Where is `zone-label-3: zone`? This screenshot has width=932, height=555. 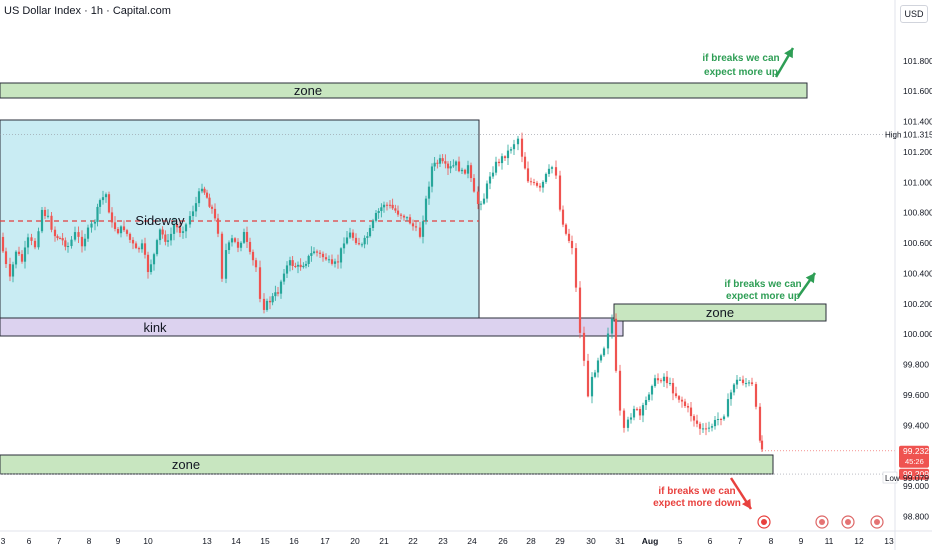 zone-label-3: zone is located at coordinates (720, 312).